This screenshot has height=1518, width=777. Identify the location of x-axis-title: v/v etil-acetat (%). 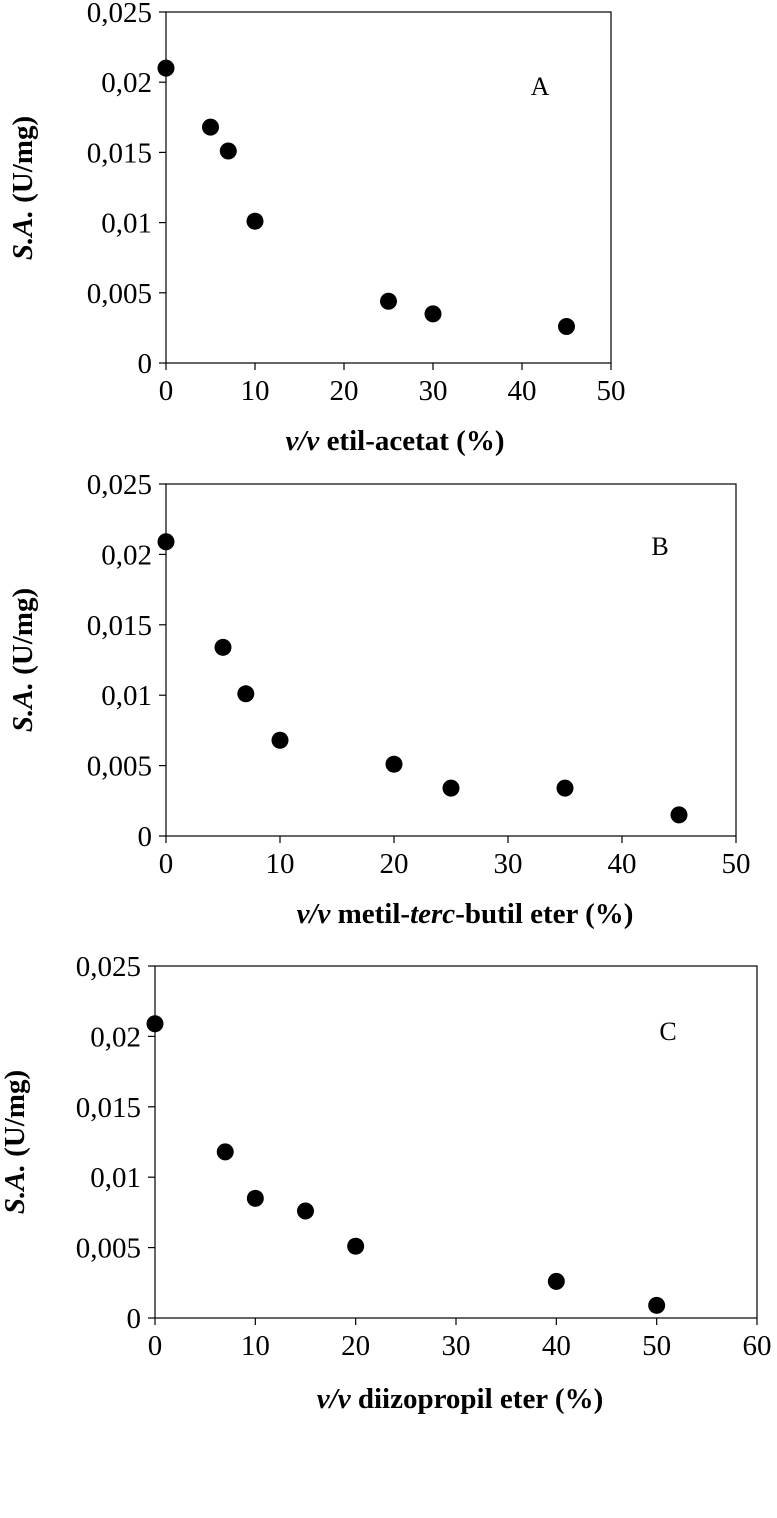
(395, 441).